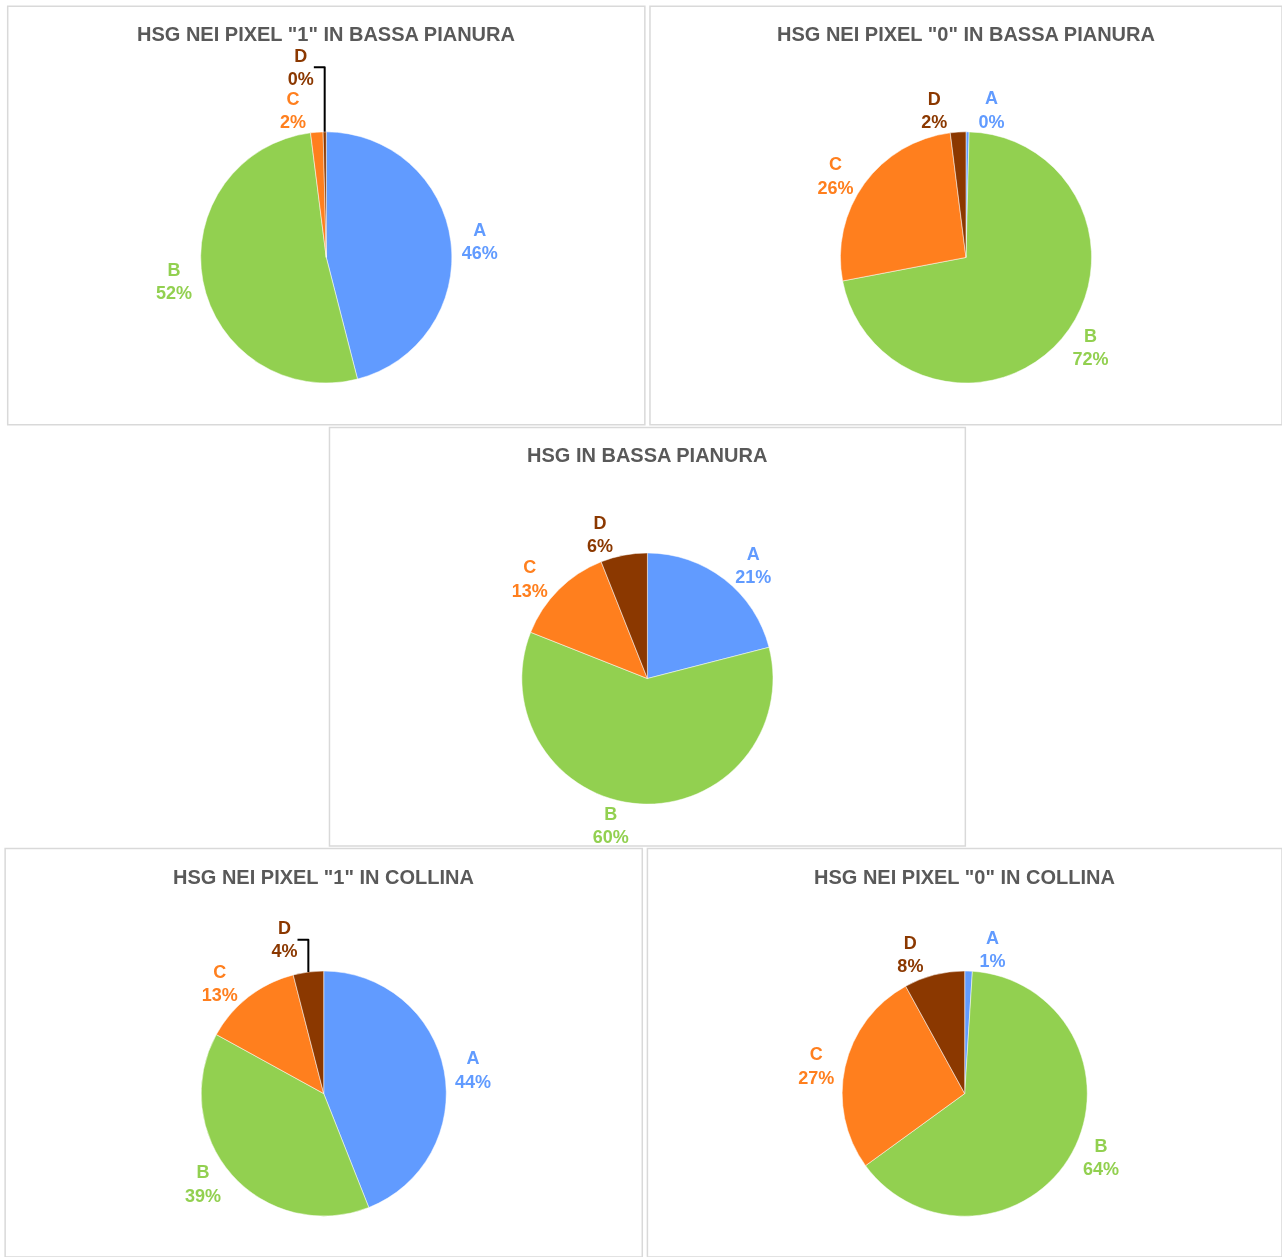 The width and height of the screenshot is (1282, 1257). I want to click on data-label: 46%, so click(479, 253).